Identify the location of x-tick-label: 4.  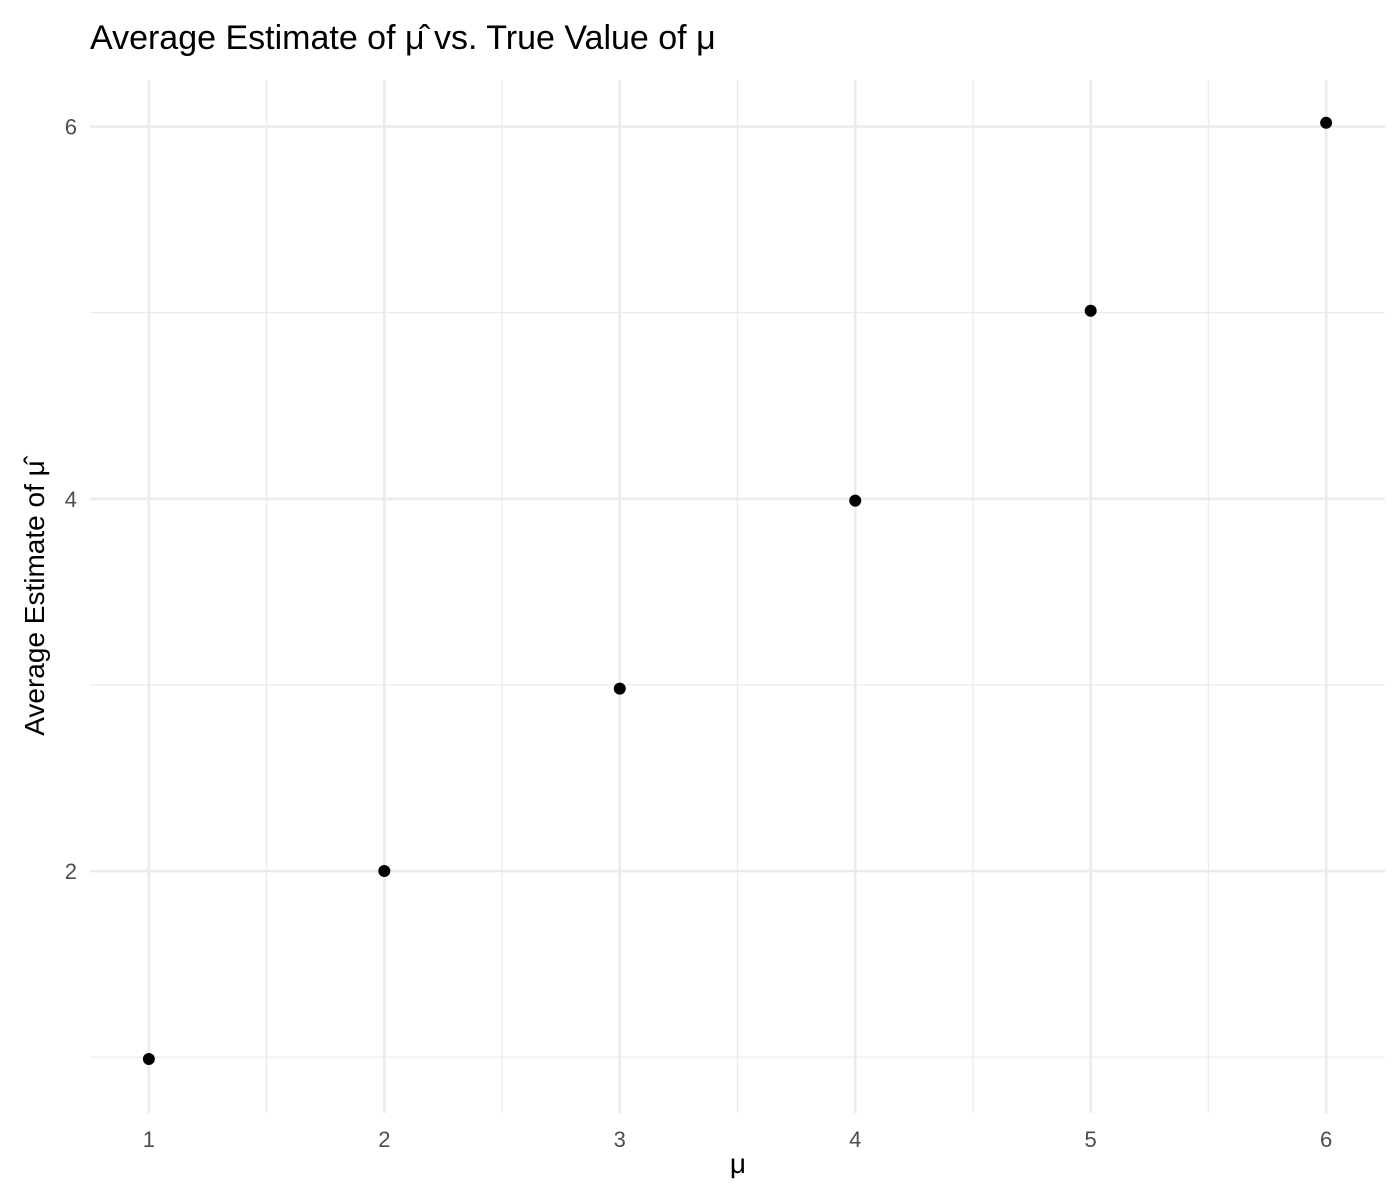
(855, 1139).